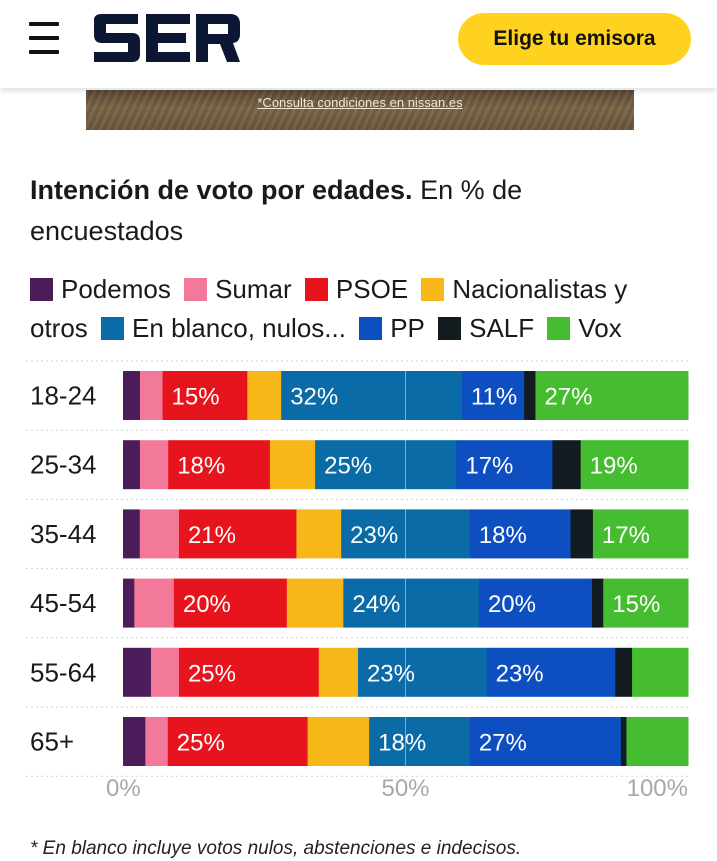  I want to click on legend-item: Podemos, so click(103, 289).